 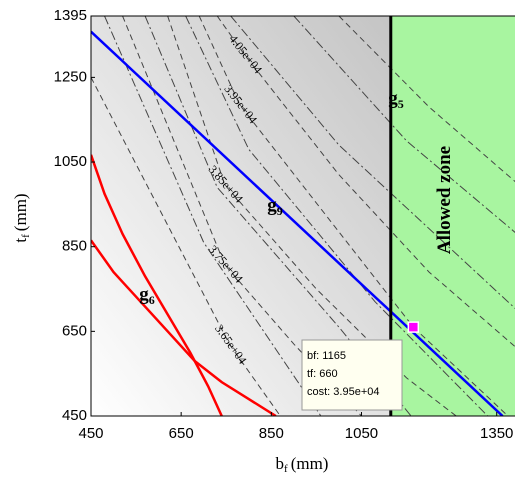 I want to click on x-label: bf (mm), so click(x=302, y=464).